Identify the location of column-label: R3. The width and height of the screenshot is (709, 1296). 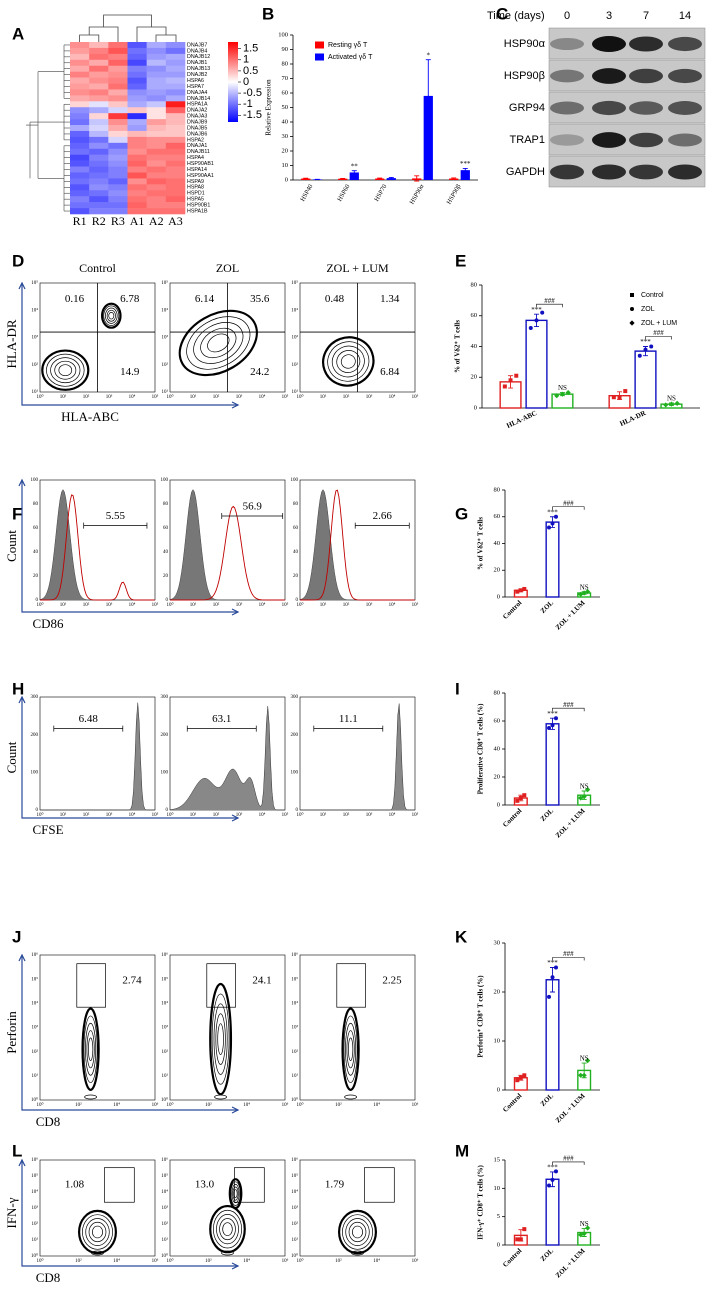
(118, 221).